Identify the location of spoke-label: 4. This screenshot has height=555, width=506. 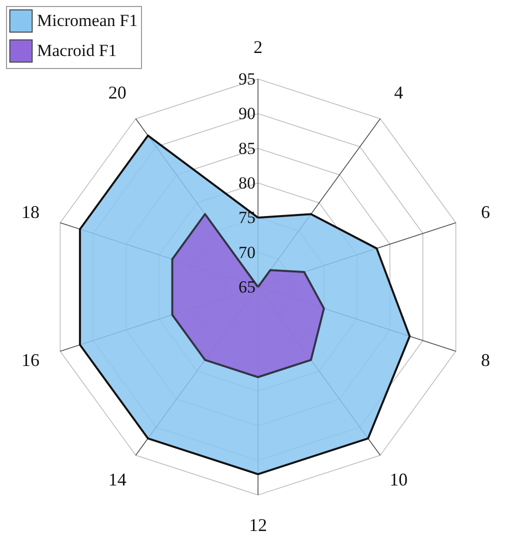
(399, 92).